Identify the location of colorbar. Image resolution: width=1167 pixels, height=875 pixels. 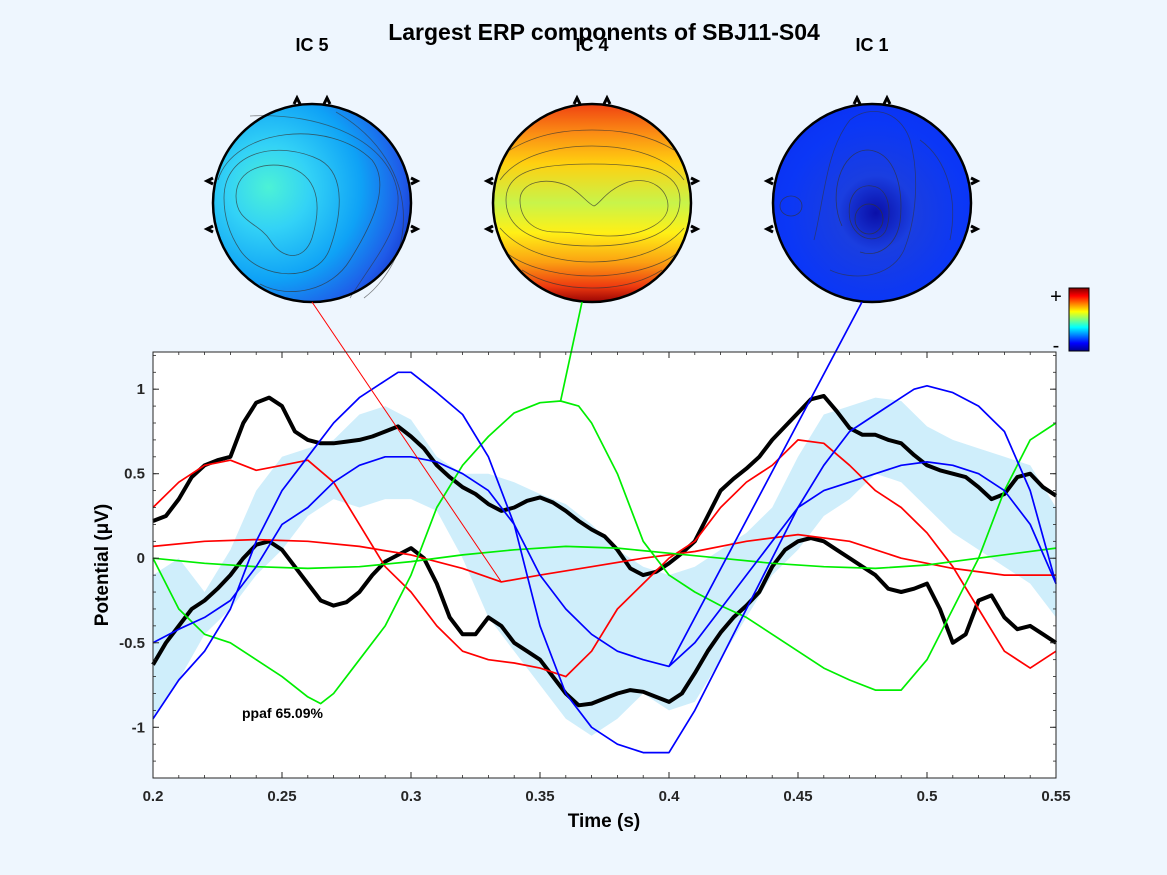
(1079, 319).